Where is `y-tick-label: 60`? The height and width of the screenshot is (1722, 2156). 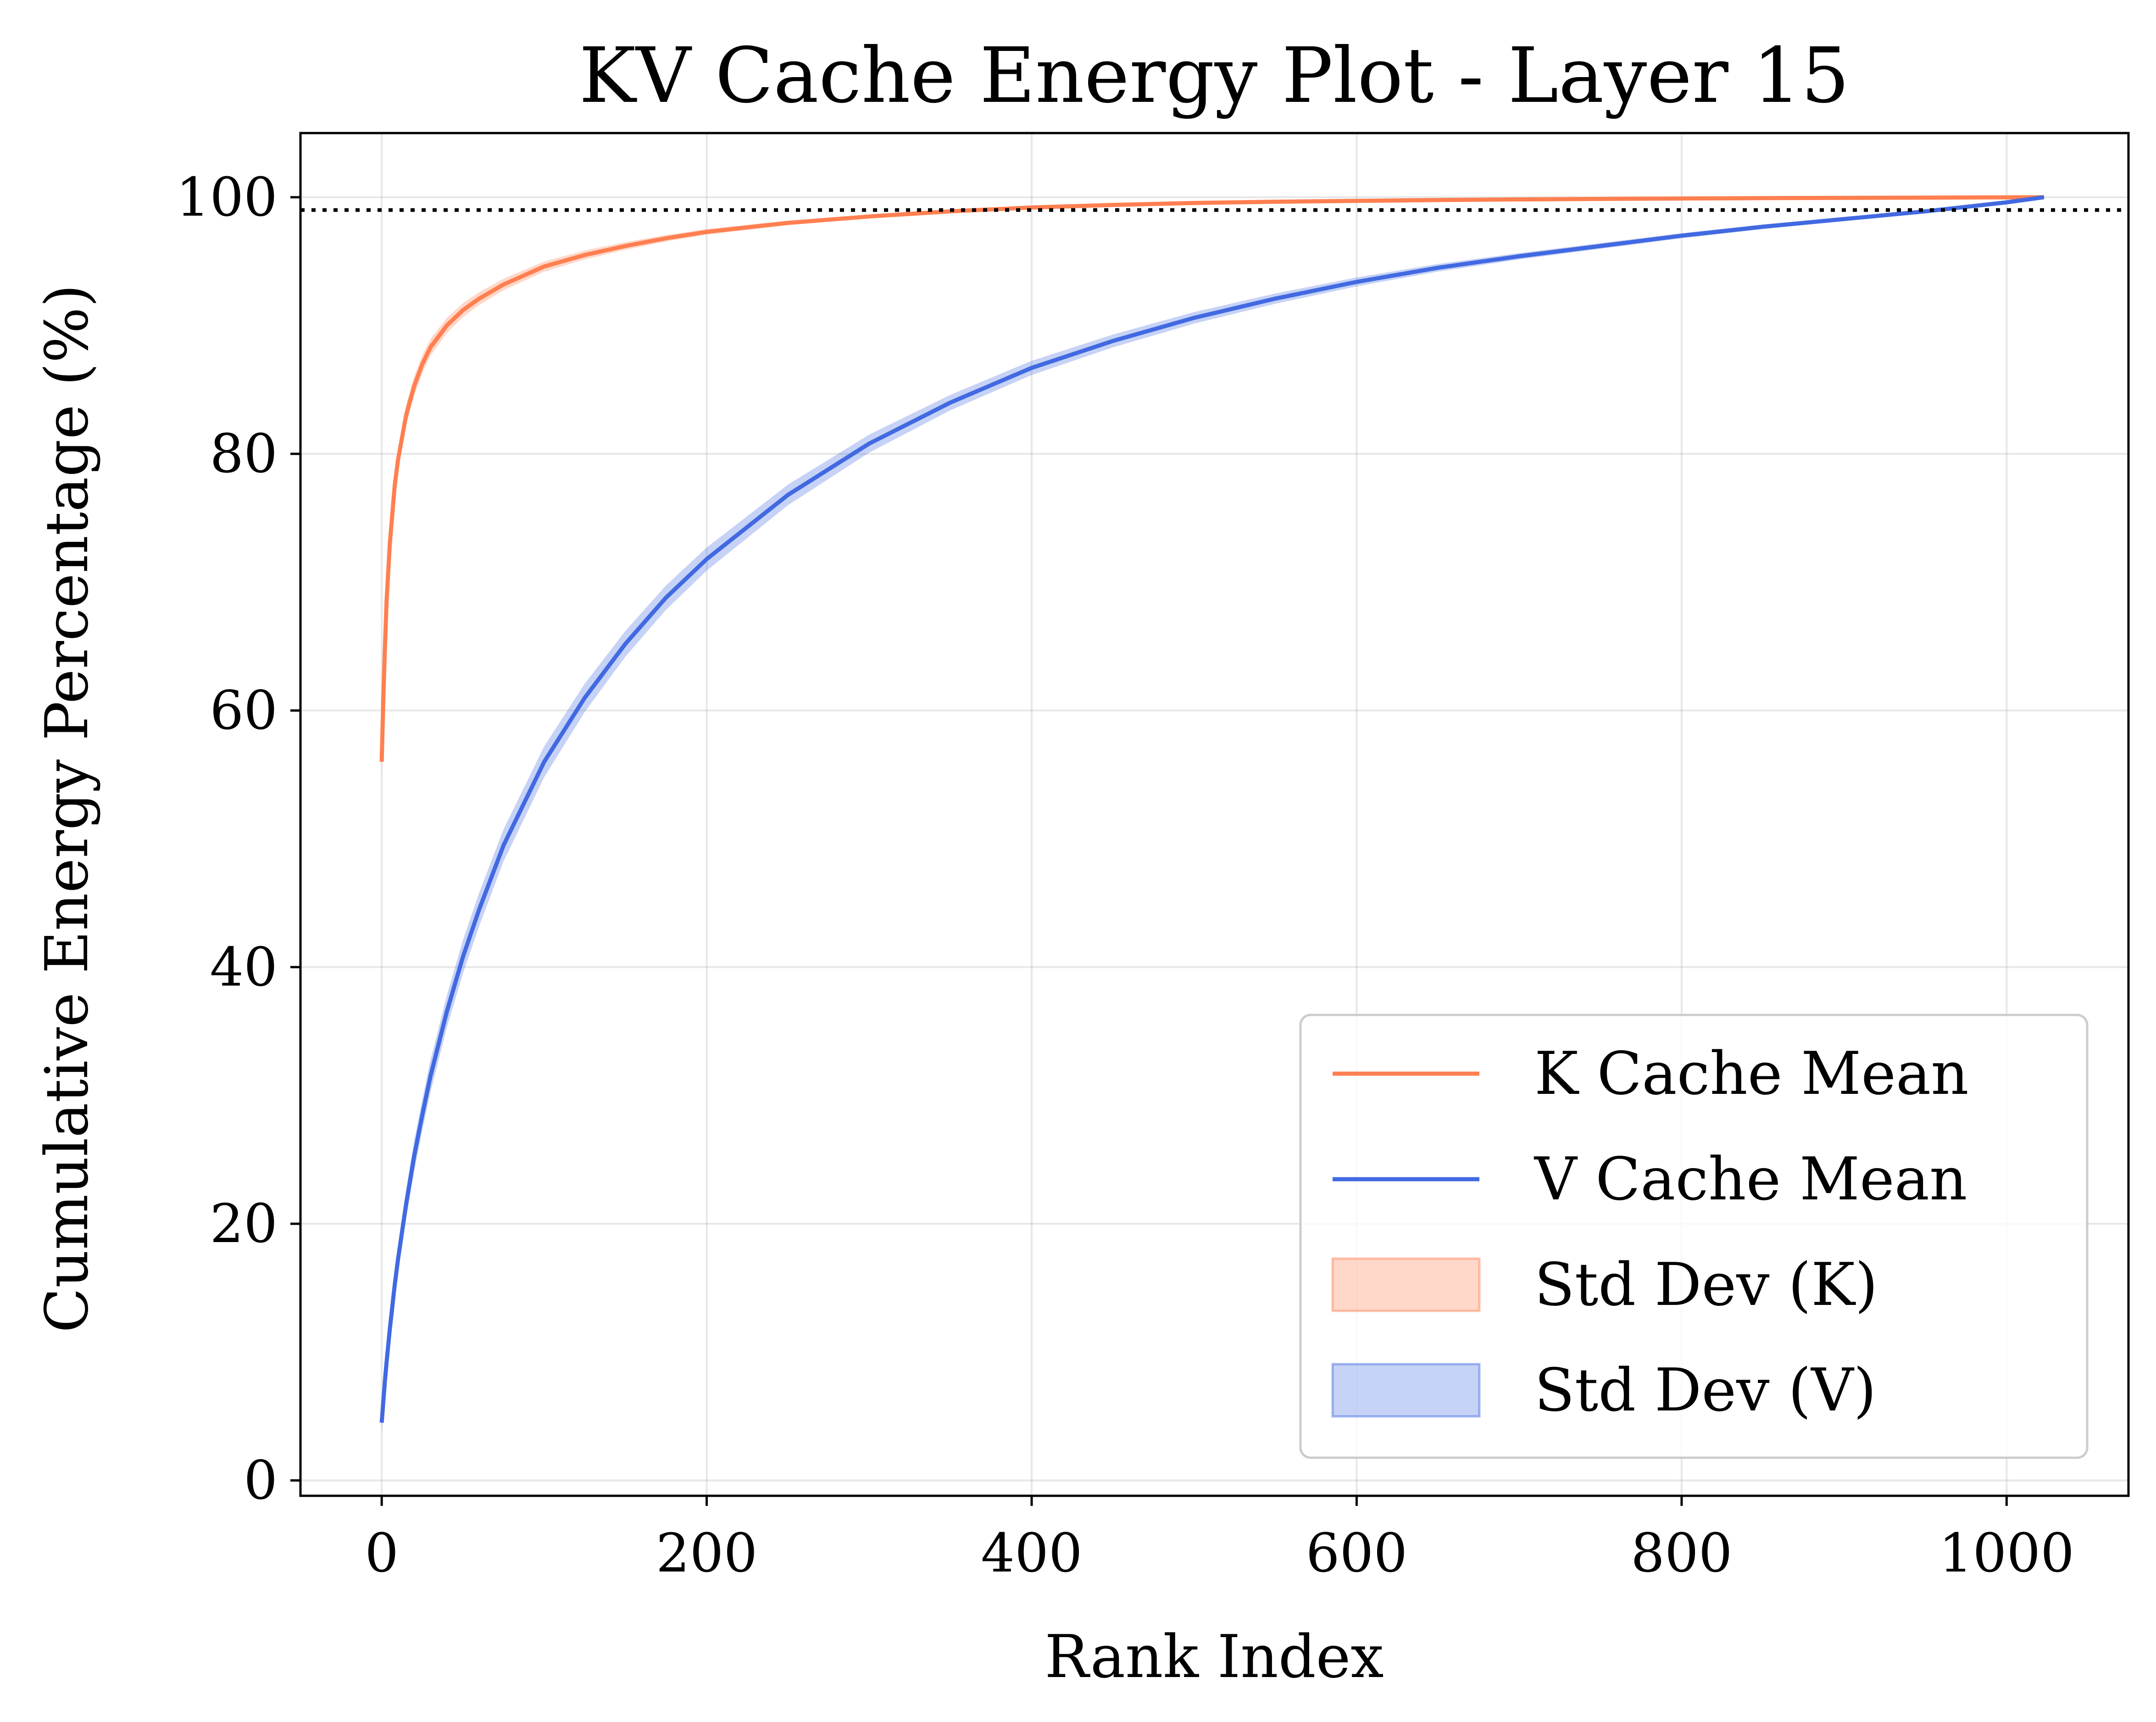 y-tick-label: 60 is located at coordinates (244, 710).